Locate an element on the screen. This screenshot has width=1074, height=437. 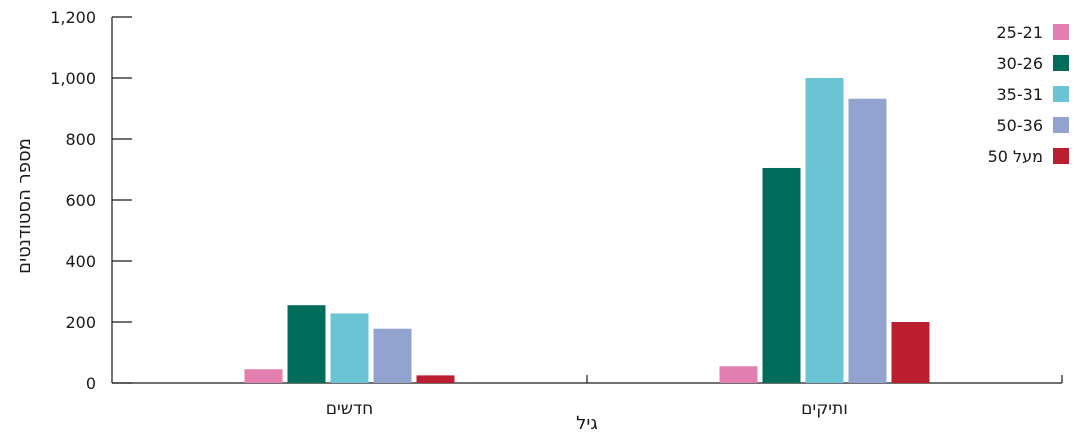
legend-label: 35-31 is located at coordinates (1020, 94).